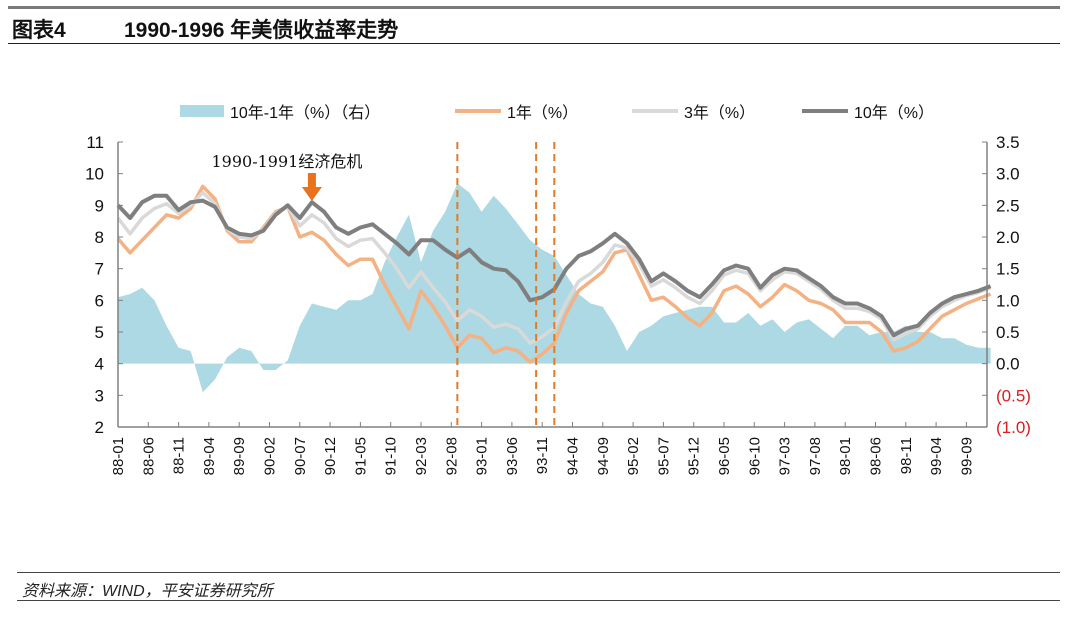  Describe the element at coordinates (1008, 174) in the screenshot. I see `right-tick-label: 3.0` at that location.